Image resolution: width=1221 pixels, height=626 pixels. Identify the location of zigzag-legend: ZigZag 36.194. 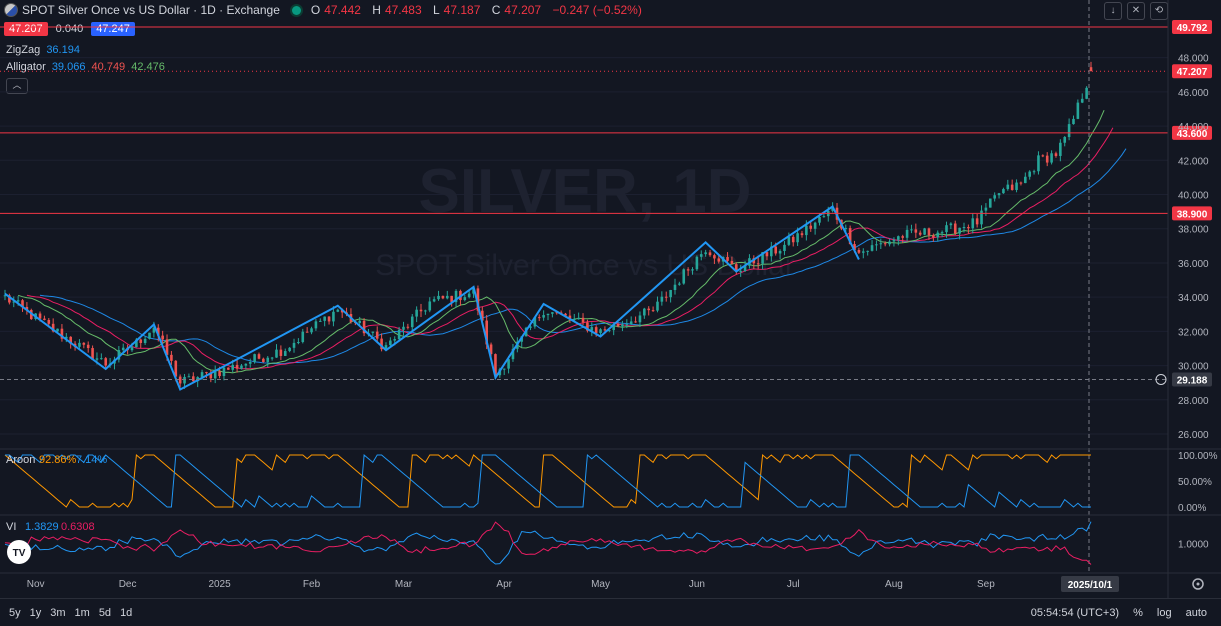
(43, 50).